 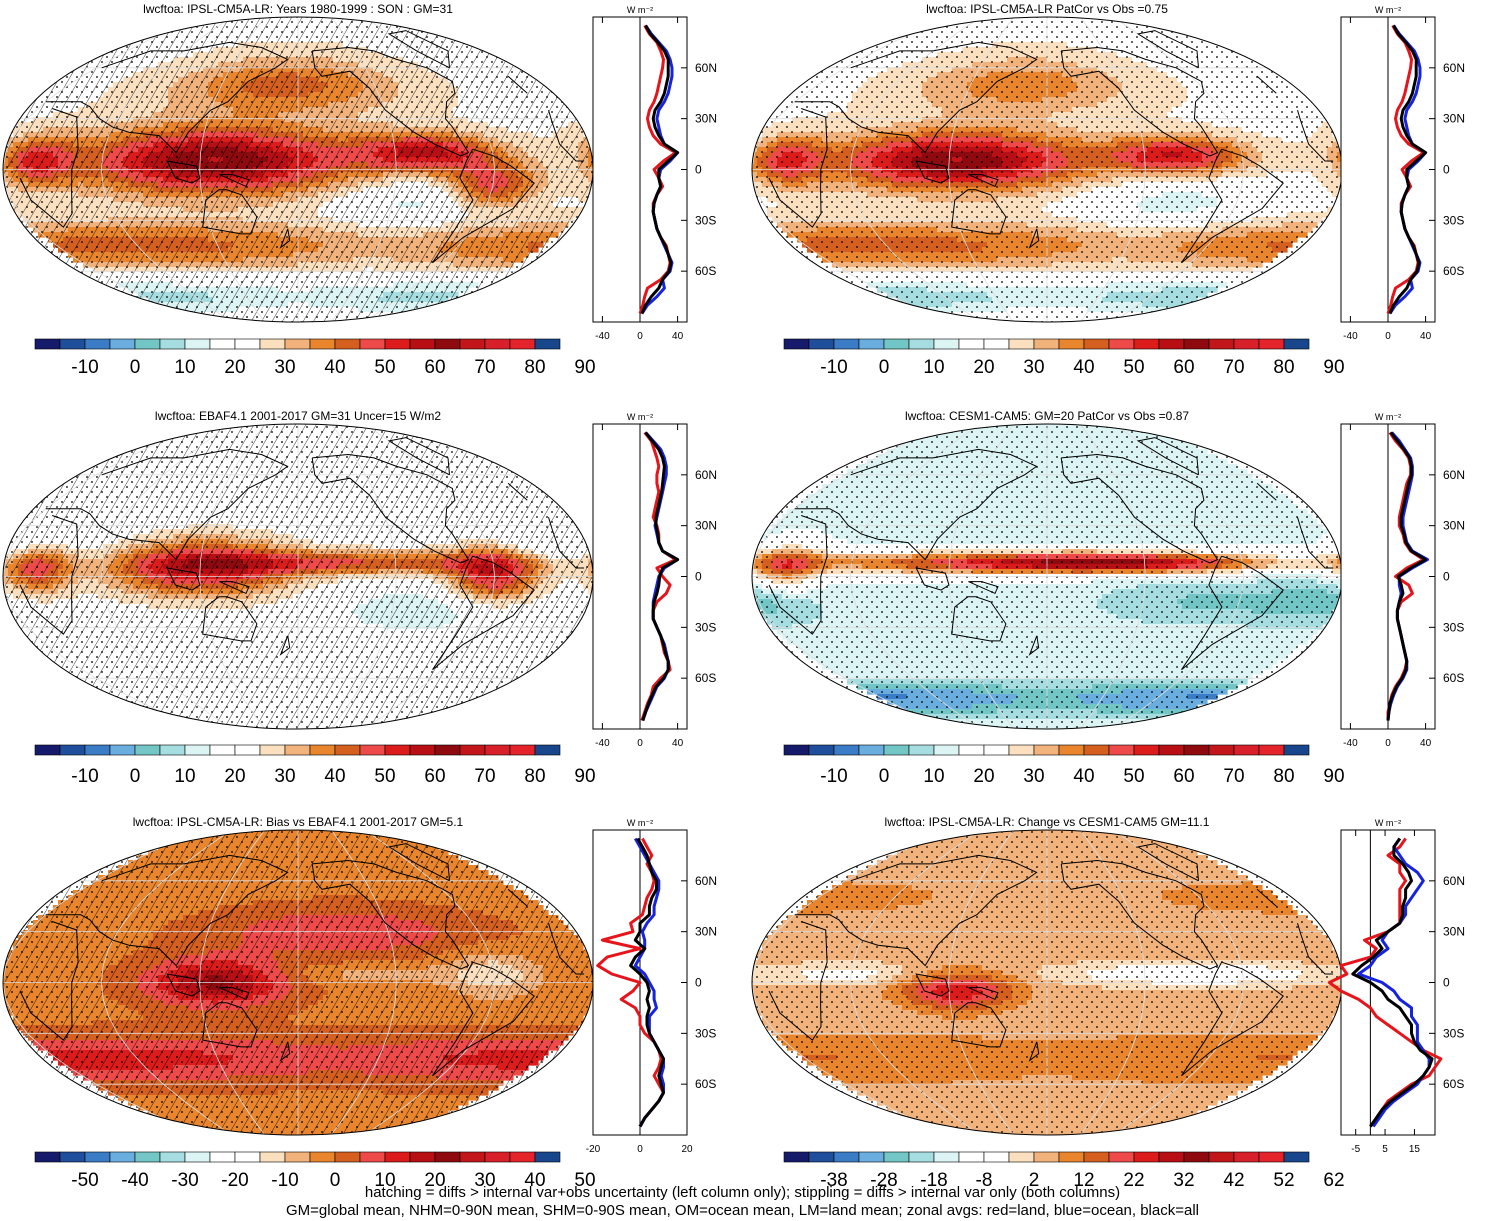 What do you see at coordinates (1233, 367) in the screenshot?
I see `colorbar-tick-label: 70` at bounding box center [1233, 367].